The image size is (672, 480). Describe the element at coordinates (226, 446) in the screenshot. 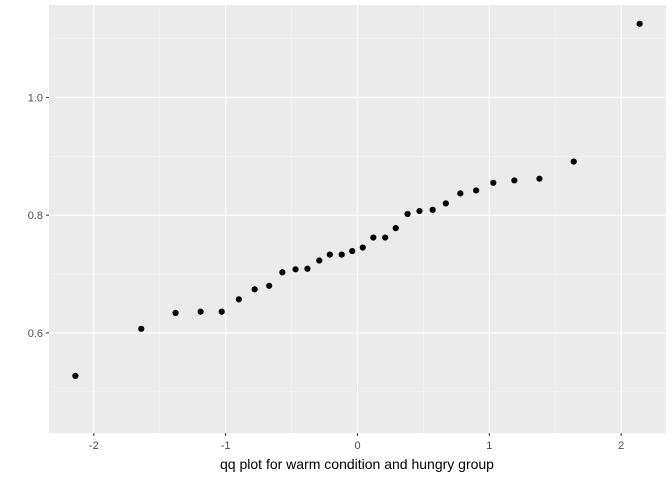

I see `x-tick-label: -1` at that location.